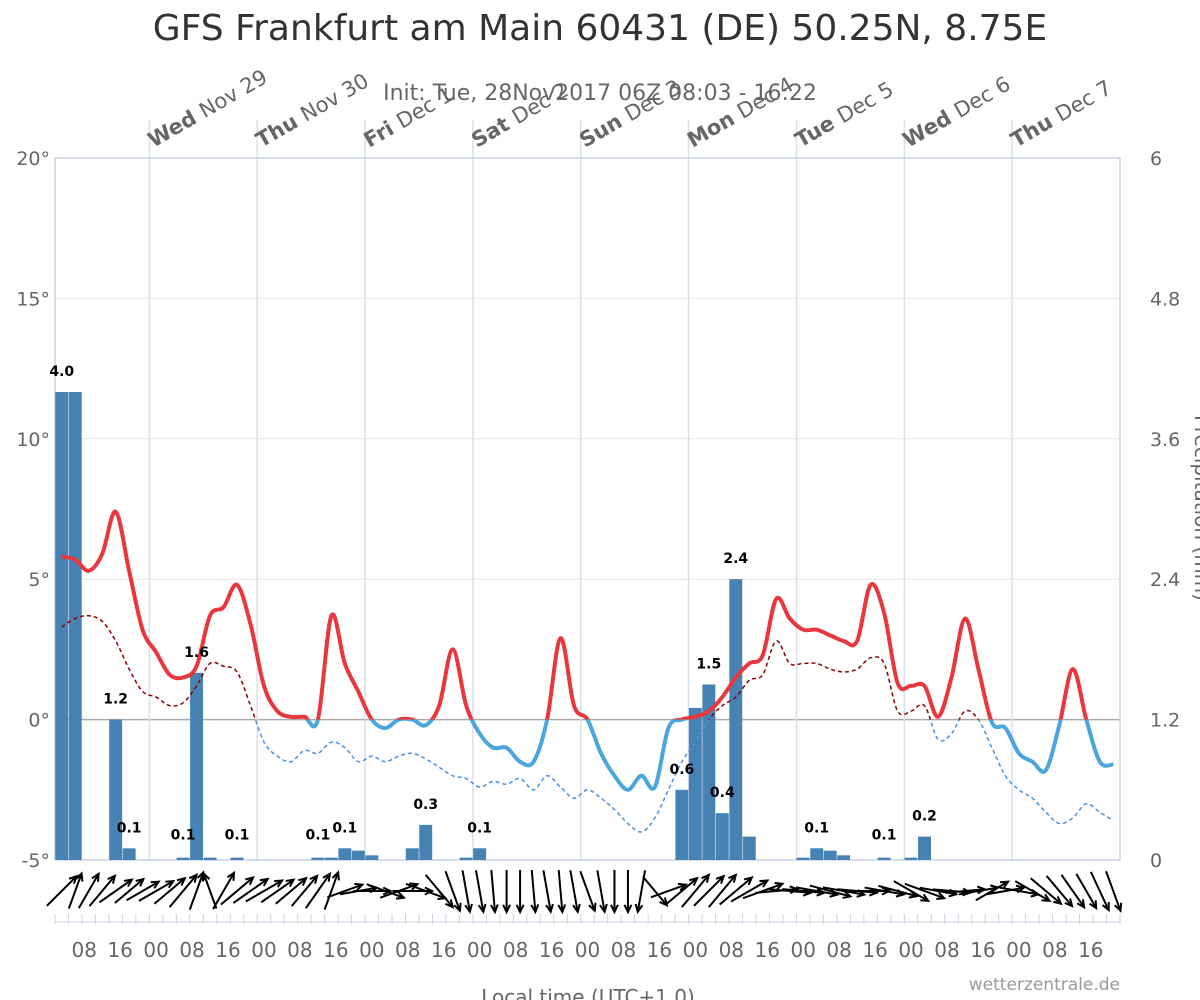  I want to click on day-label-date: Dec 5, so click(865, 102).